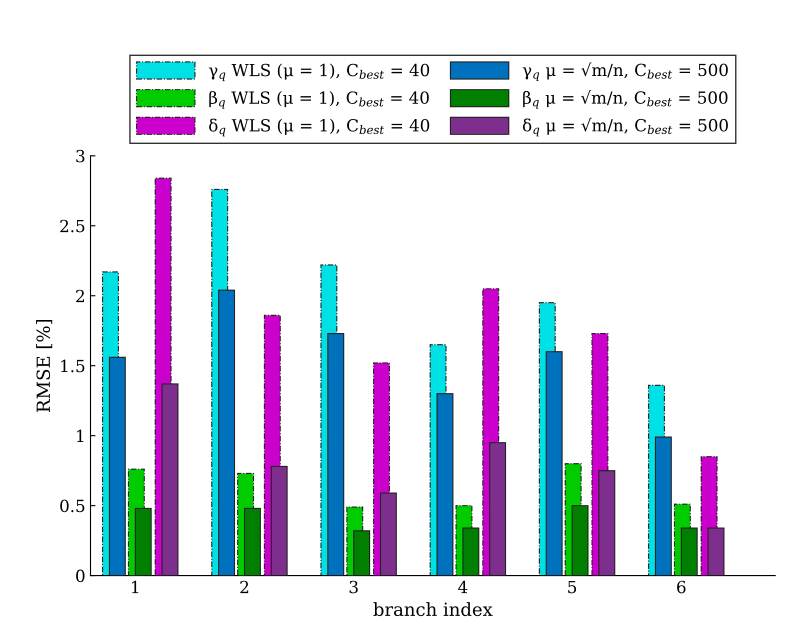 The image size is (787, 636). Describe the element at coordinates (625, 71) in the screenshot. I see `legend-label: γ$_{q}$ μ = √m/n, C$_{best}$ = 500` at that location.